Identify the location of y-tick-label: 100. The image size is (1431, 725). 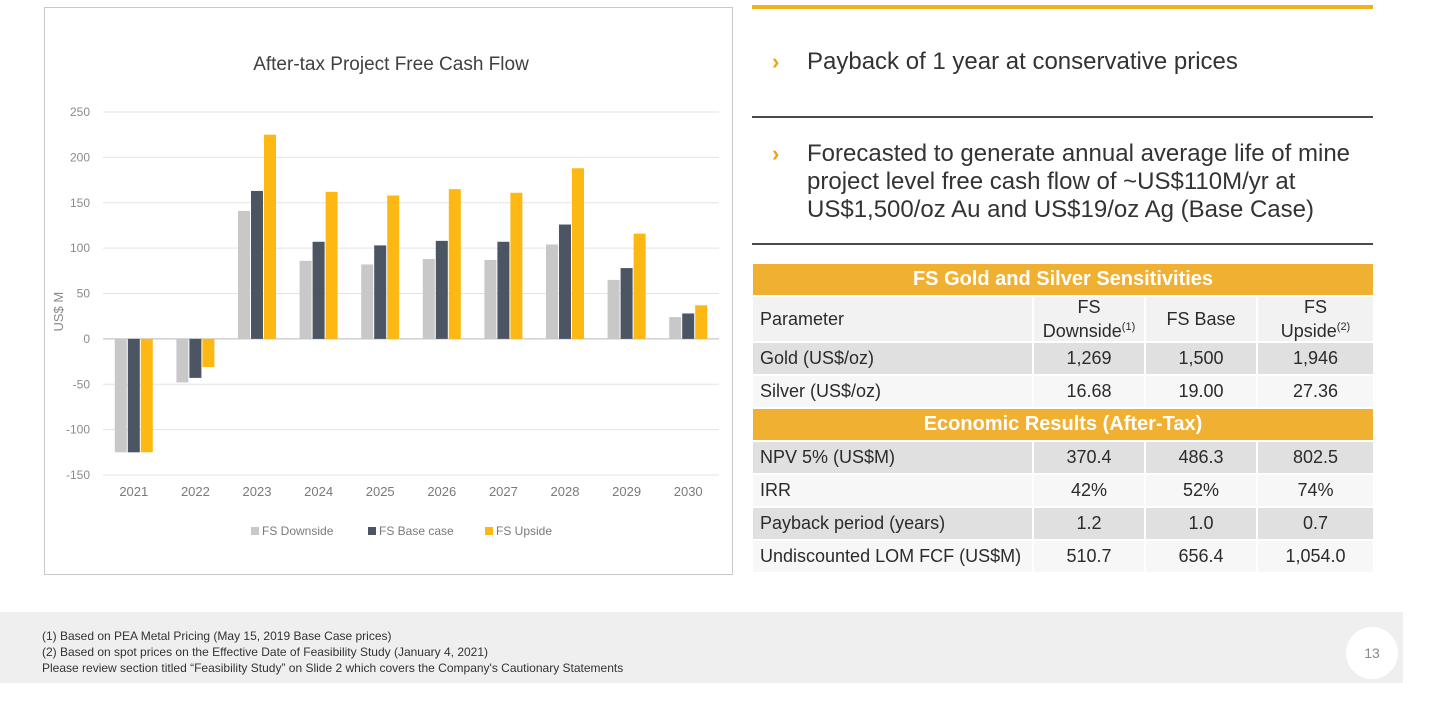
(80, 248).